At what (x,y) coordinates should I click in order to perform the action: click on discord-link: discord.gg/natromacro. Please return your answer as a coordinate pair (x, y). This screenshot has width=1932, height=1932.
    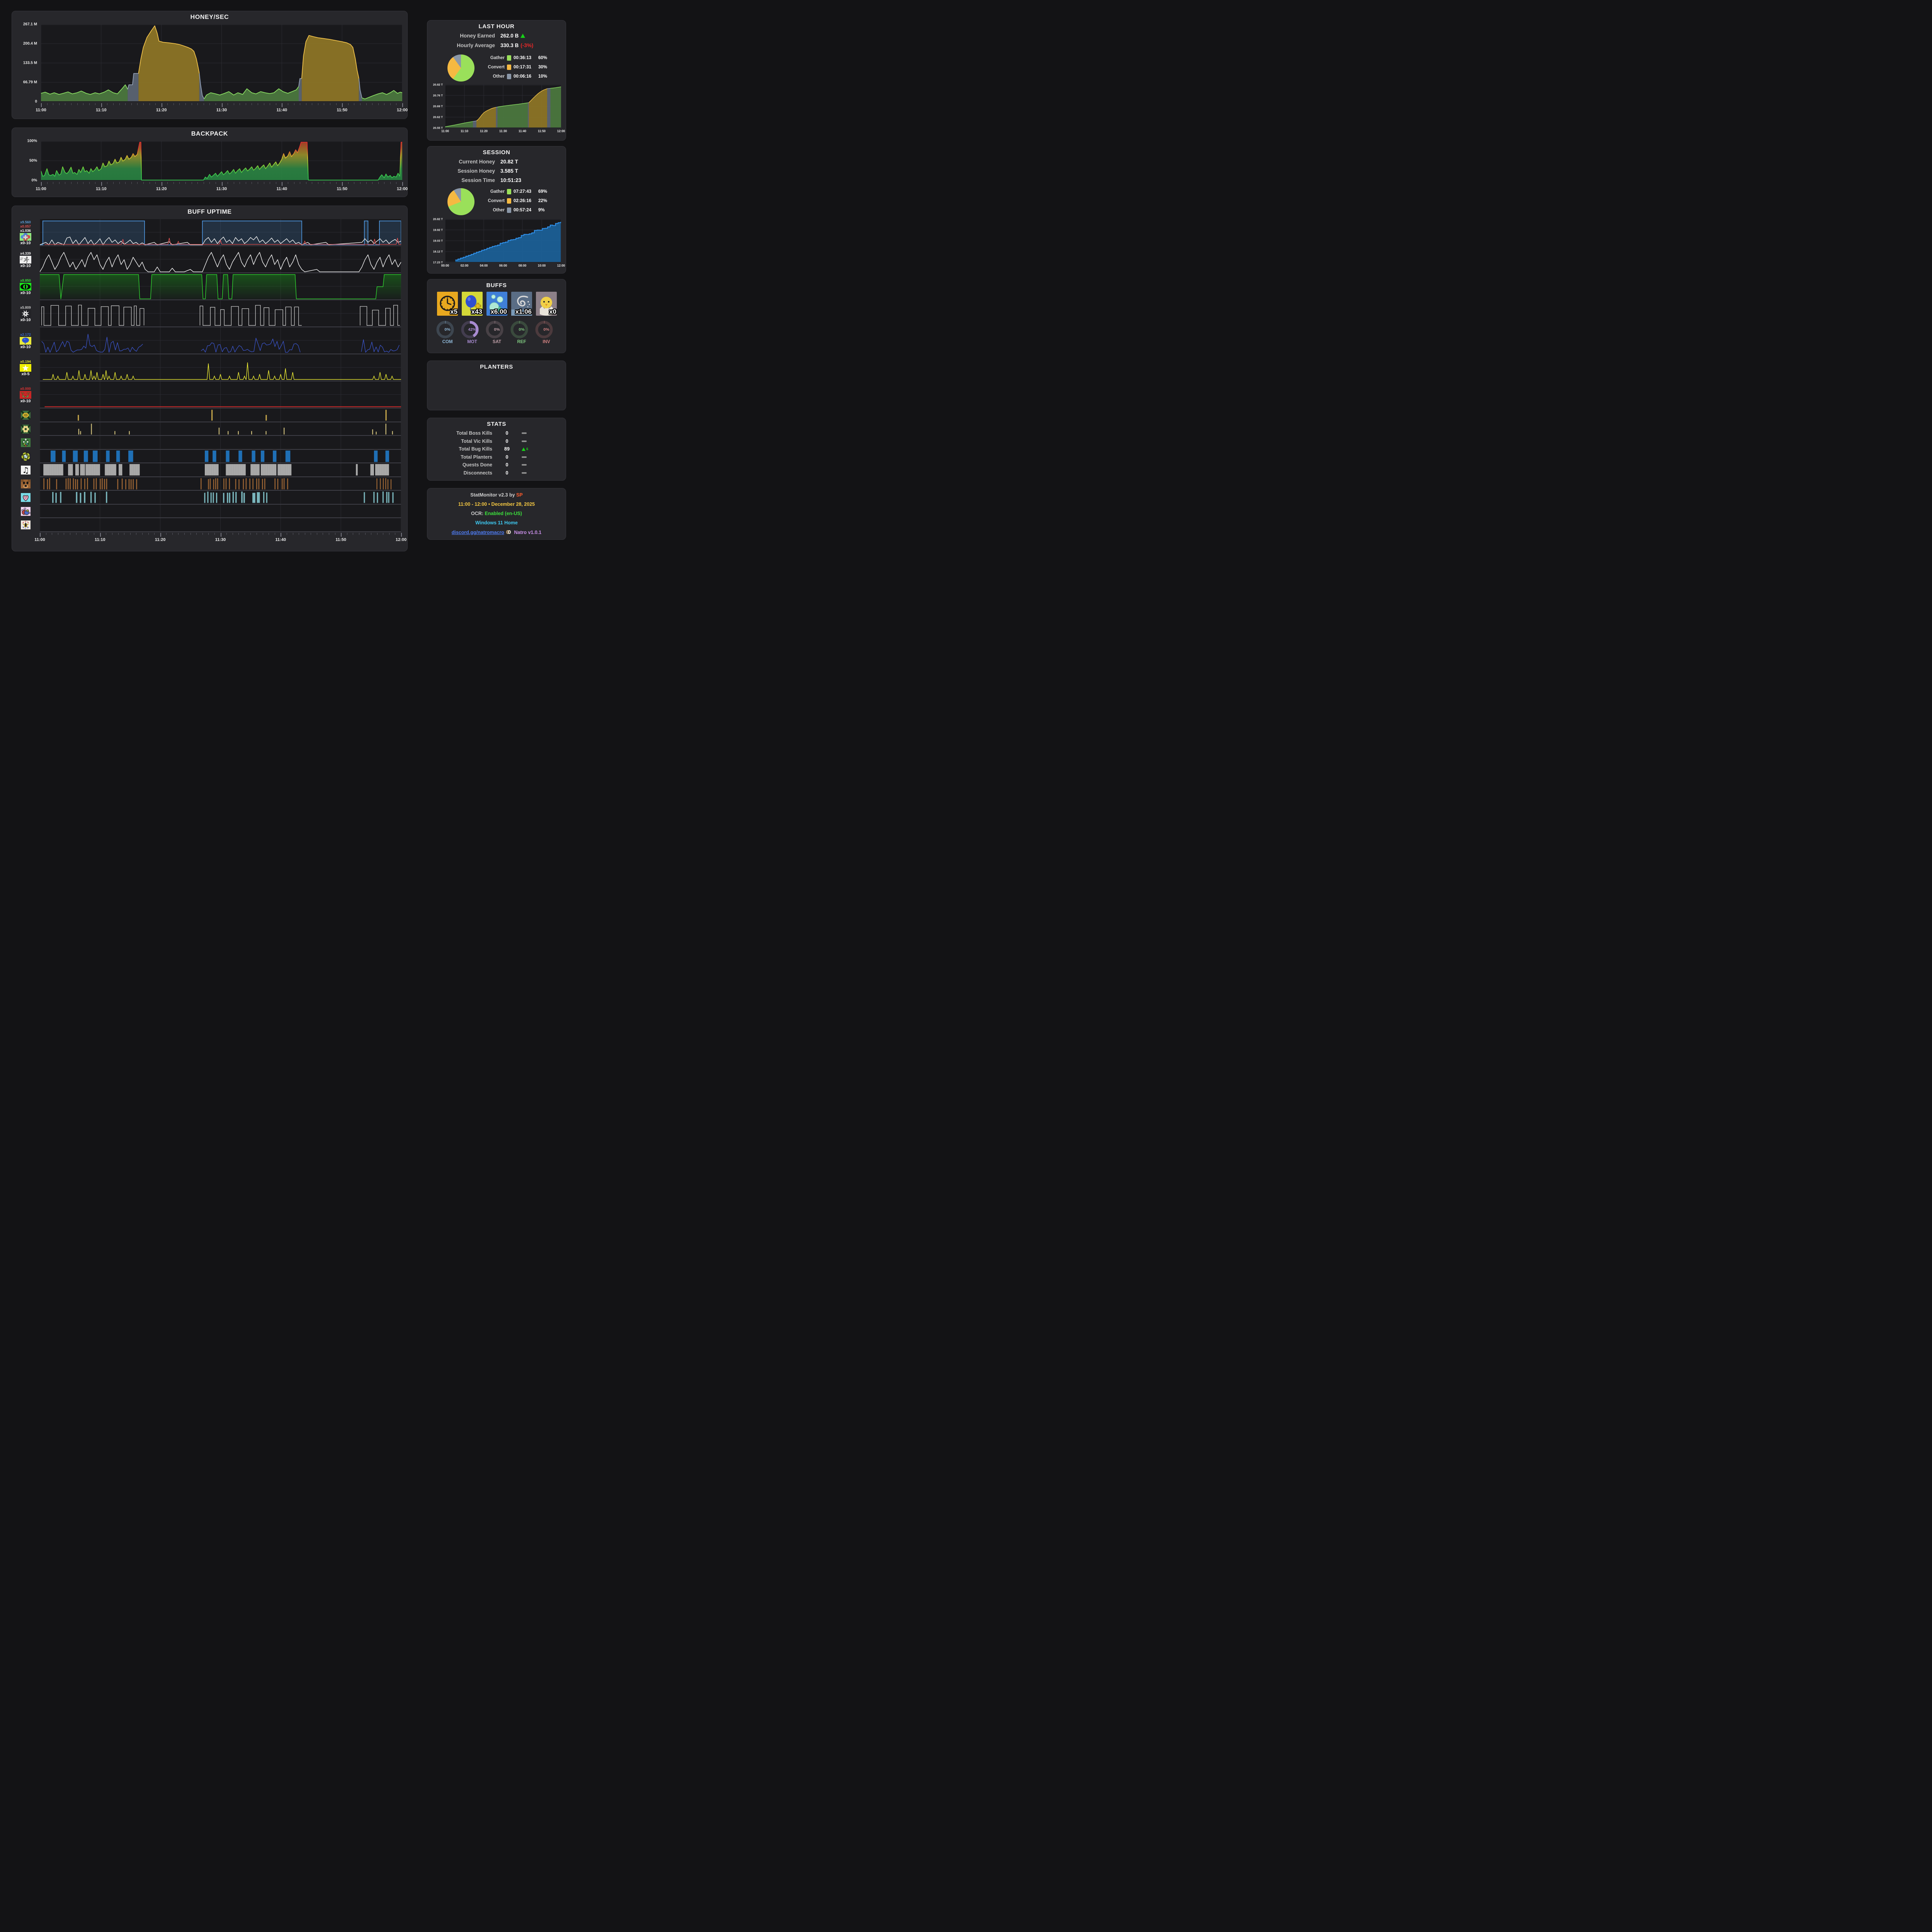
    Looking at the image, I should click on (478, 532).